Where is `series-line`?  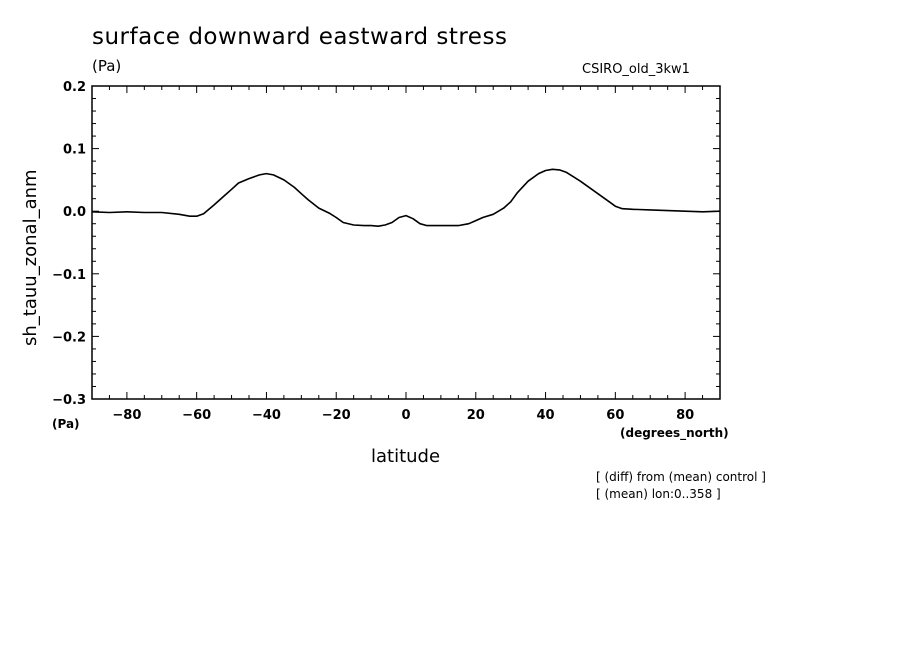 series-line is located at coordinates (406, 197).